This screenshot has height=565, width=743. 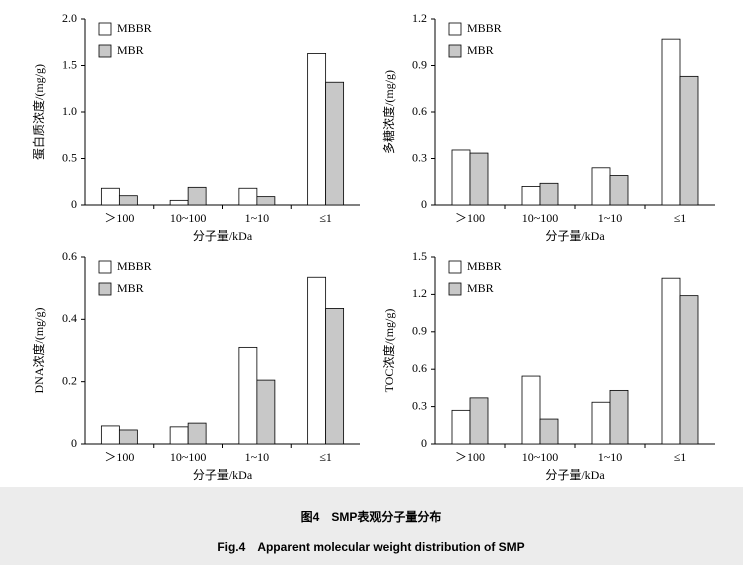 What do you see at coordinates (371, 516) in the screenshot?
I see `caption-zh: 图4 SMP表观分子量分布` at bounding box center [371, 516].